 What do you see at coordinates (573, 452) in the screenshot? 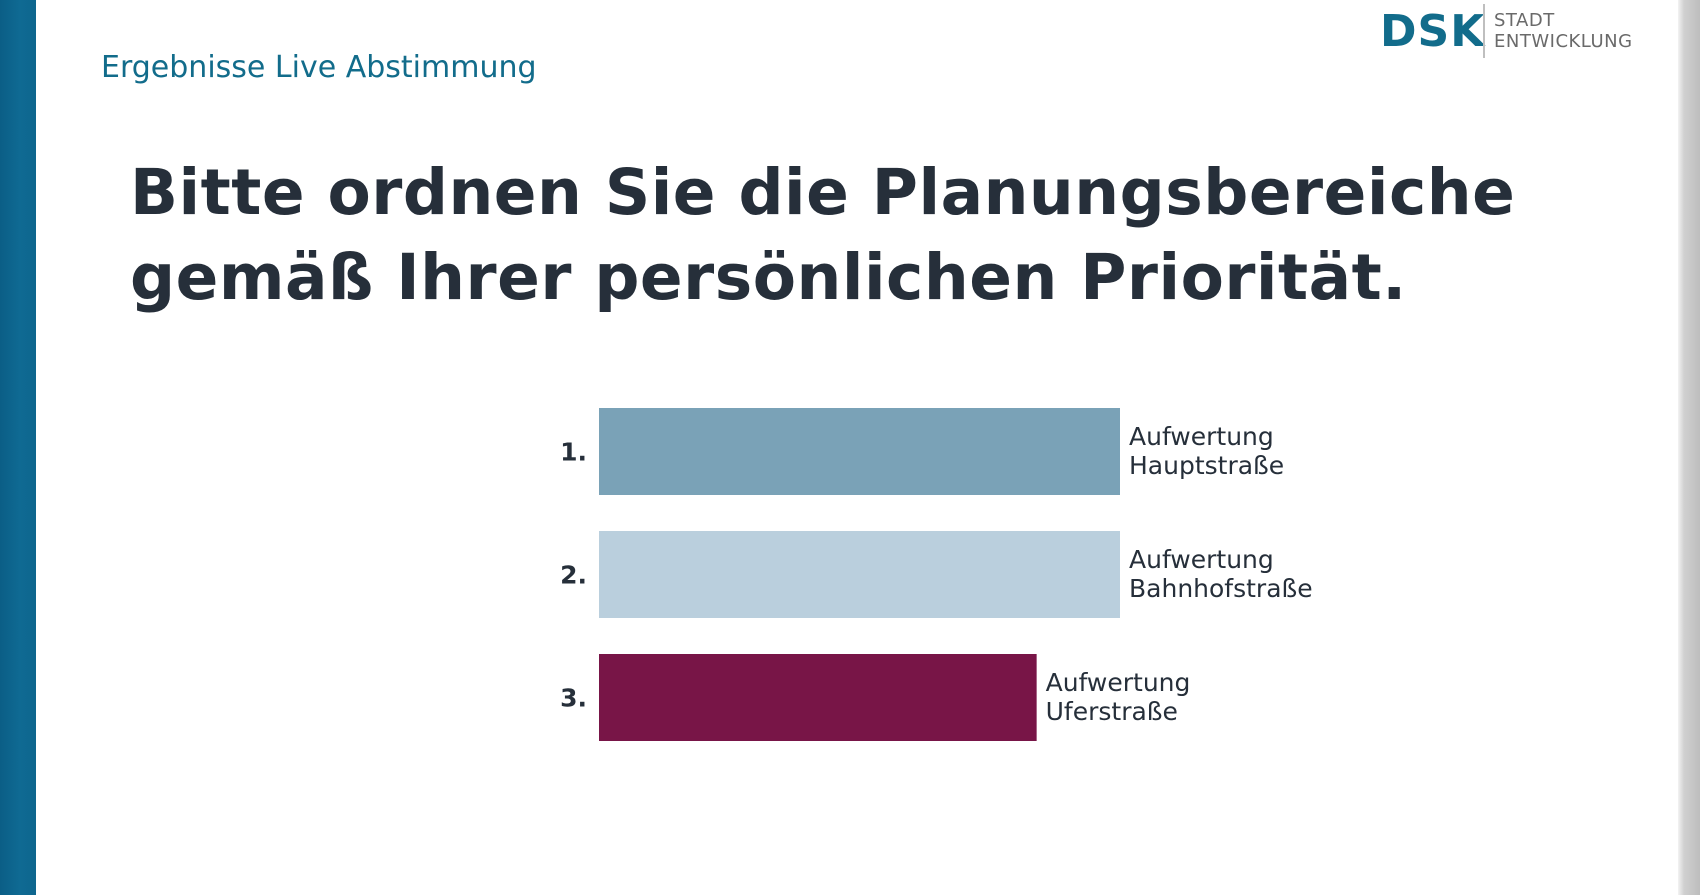
I see `rank-label: 1.` at bounding box center [573, 452].